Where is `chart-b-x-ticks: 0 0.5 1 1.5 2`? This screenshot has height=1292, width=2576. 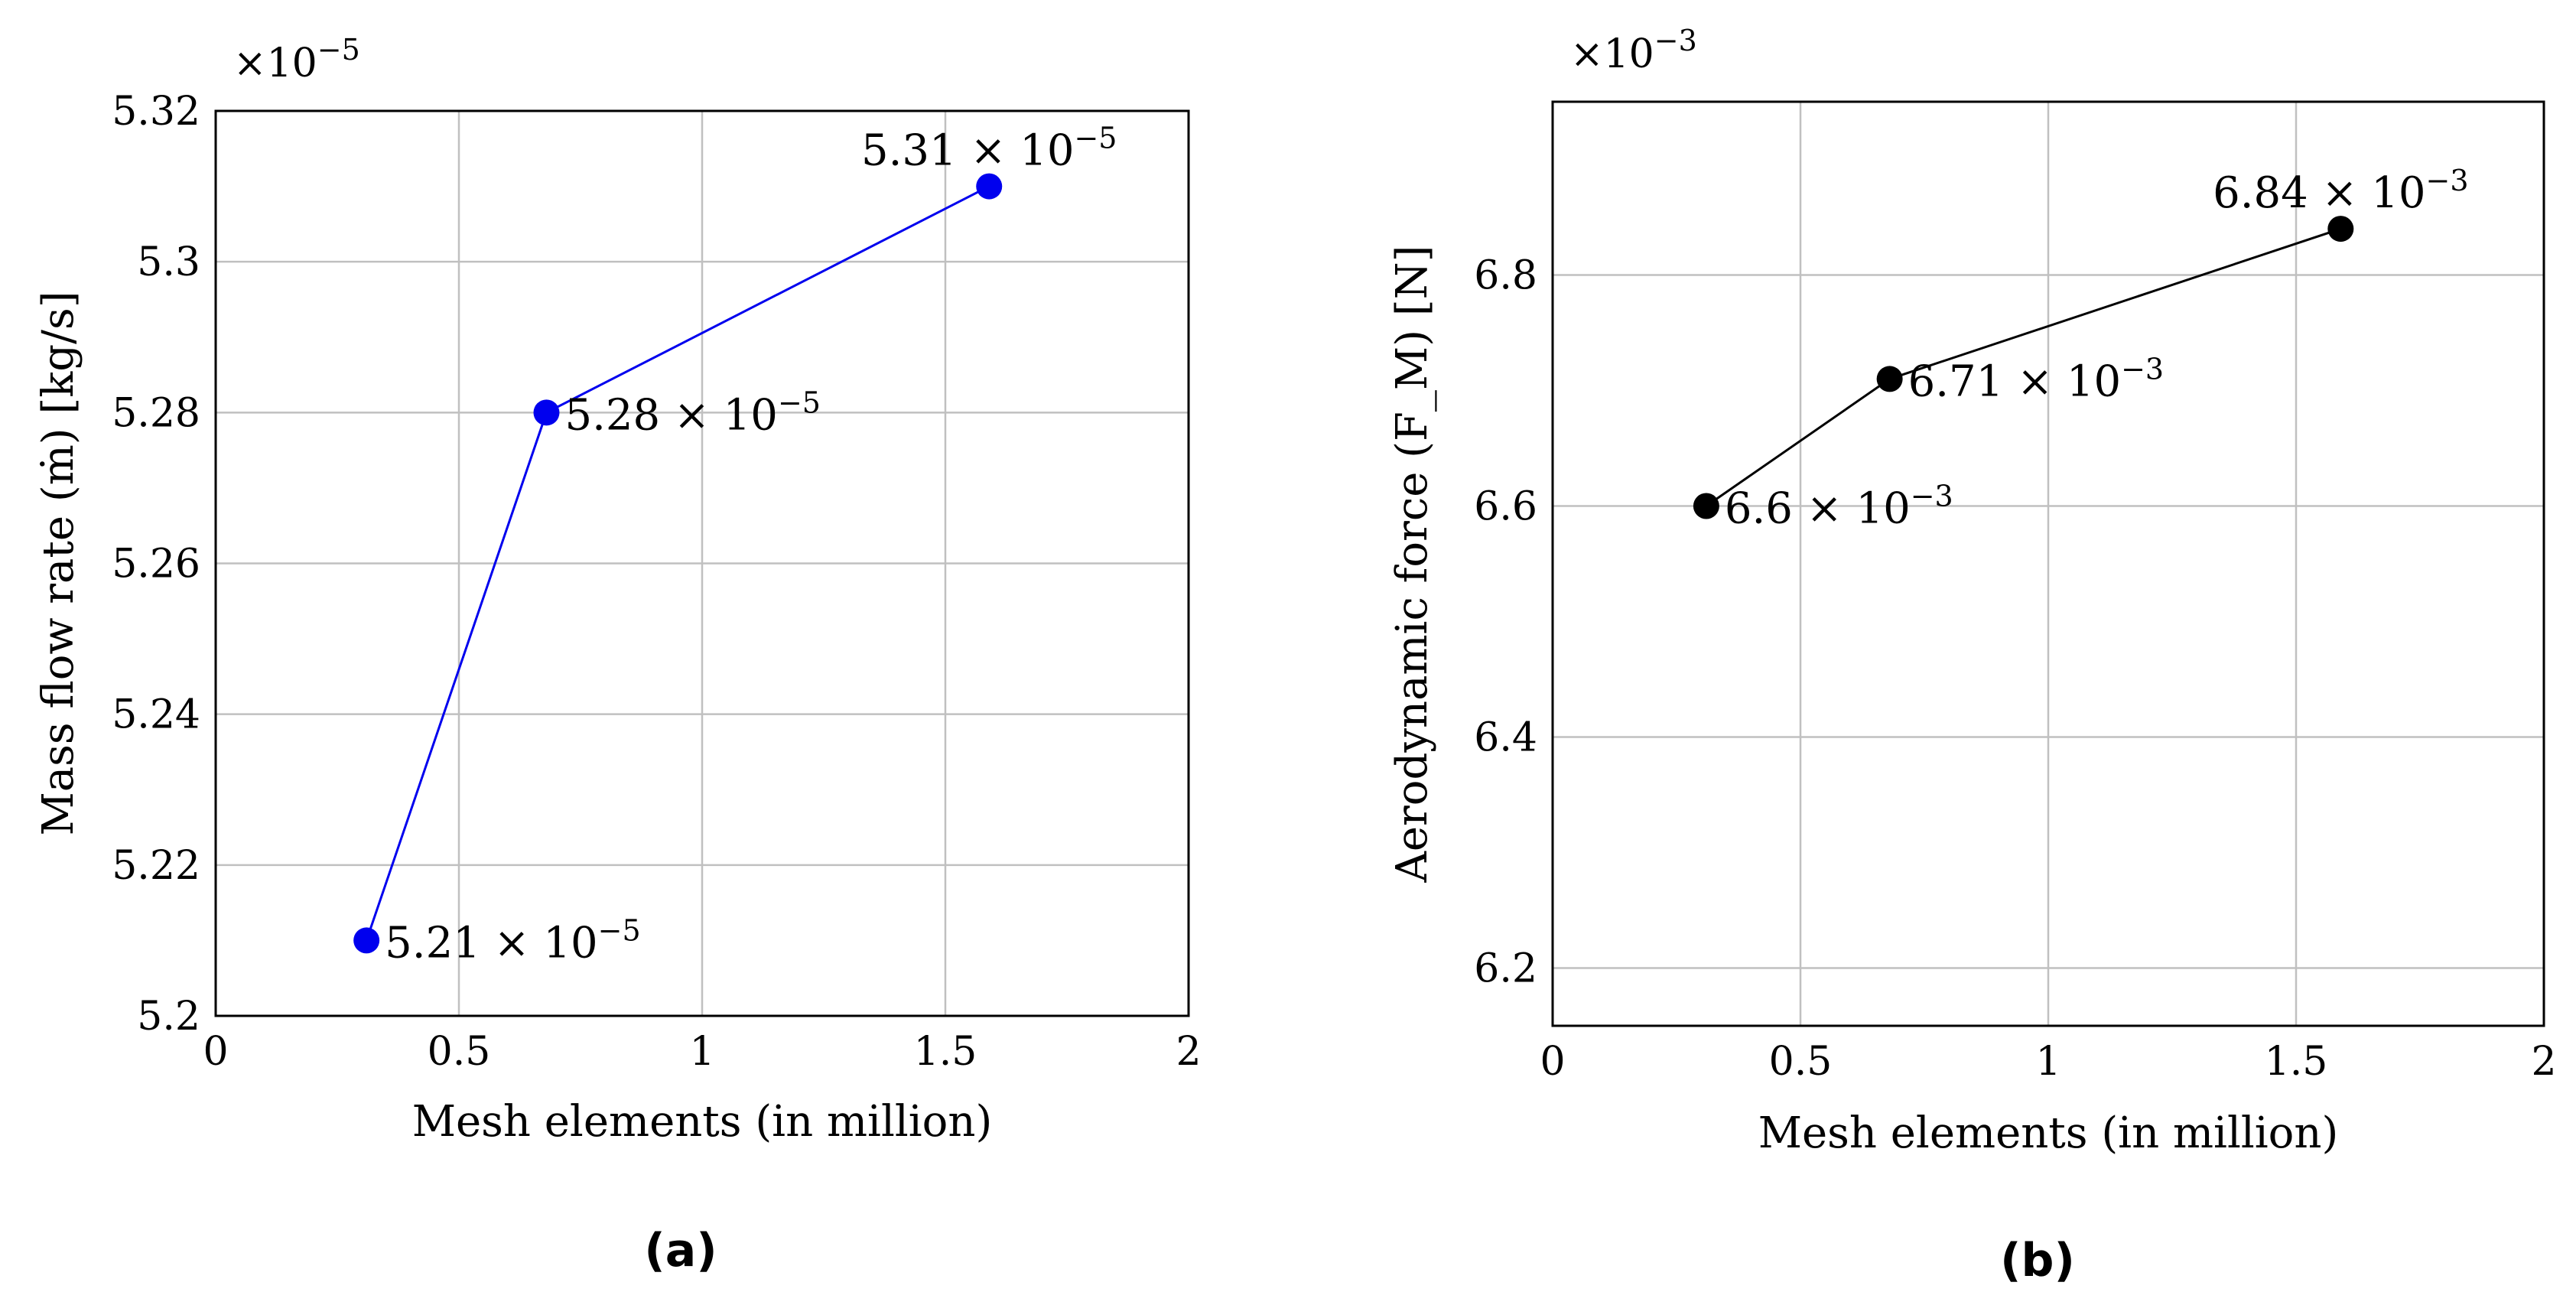
chart-b-x-ticks: 0 0.5 1 1.5 2 is located at coordinates (2048, 1062).